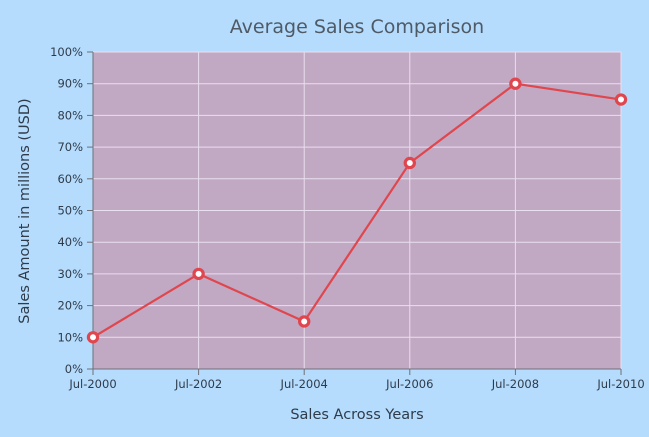 This screenshot has width=649, height=437. What do you see at coordinates (356, 415) in the screenshot?
I see `x-axis-title: Sales Across Years` at bounding box center [356, 415].